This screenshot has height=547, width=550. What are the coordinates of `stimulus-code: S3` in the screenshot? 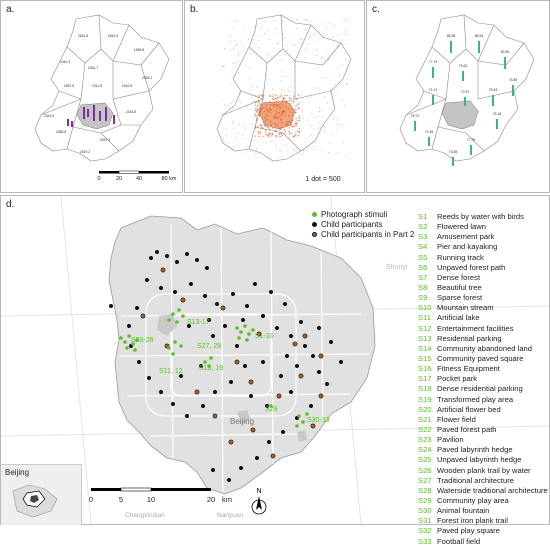 It's located at (423, 237).